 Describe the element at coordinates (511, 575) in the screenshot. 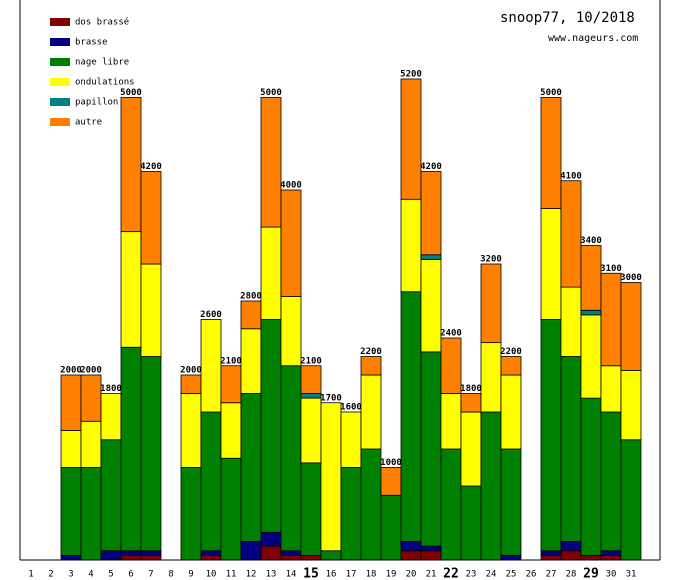

I see `x-tick-label: 25` at that location.